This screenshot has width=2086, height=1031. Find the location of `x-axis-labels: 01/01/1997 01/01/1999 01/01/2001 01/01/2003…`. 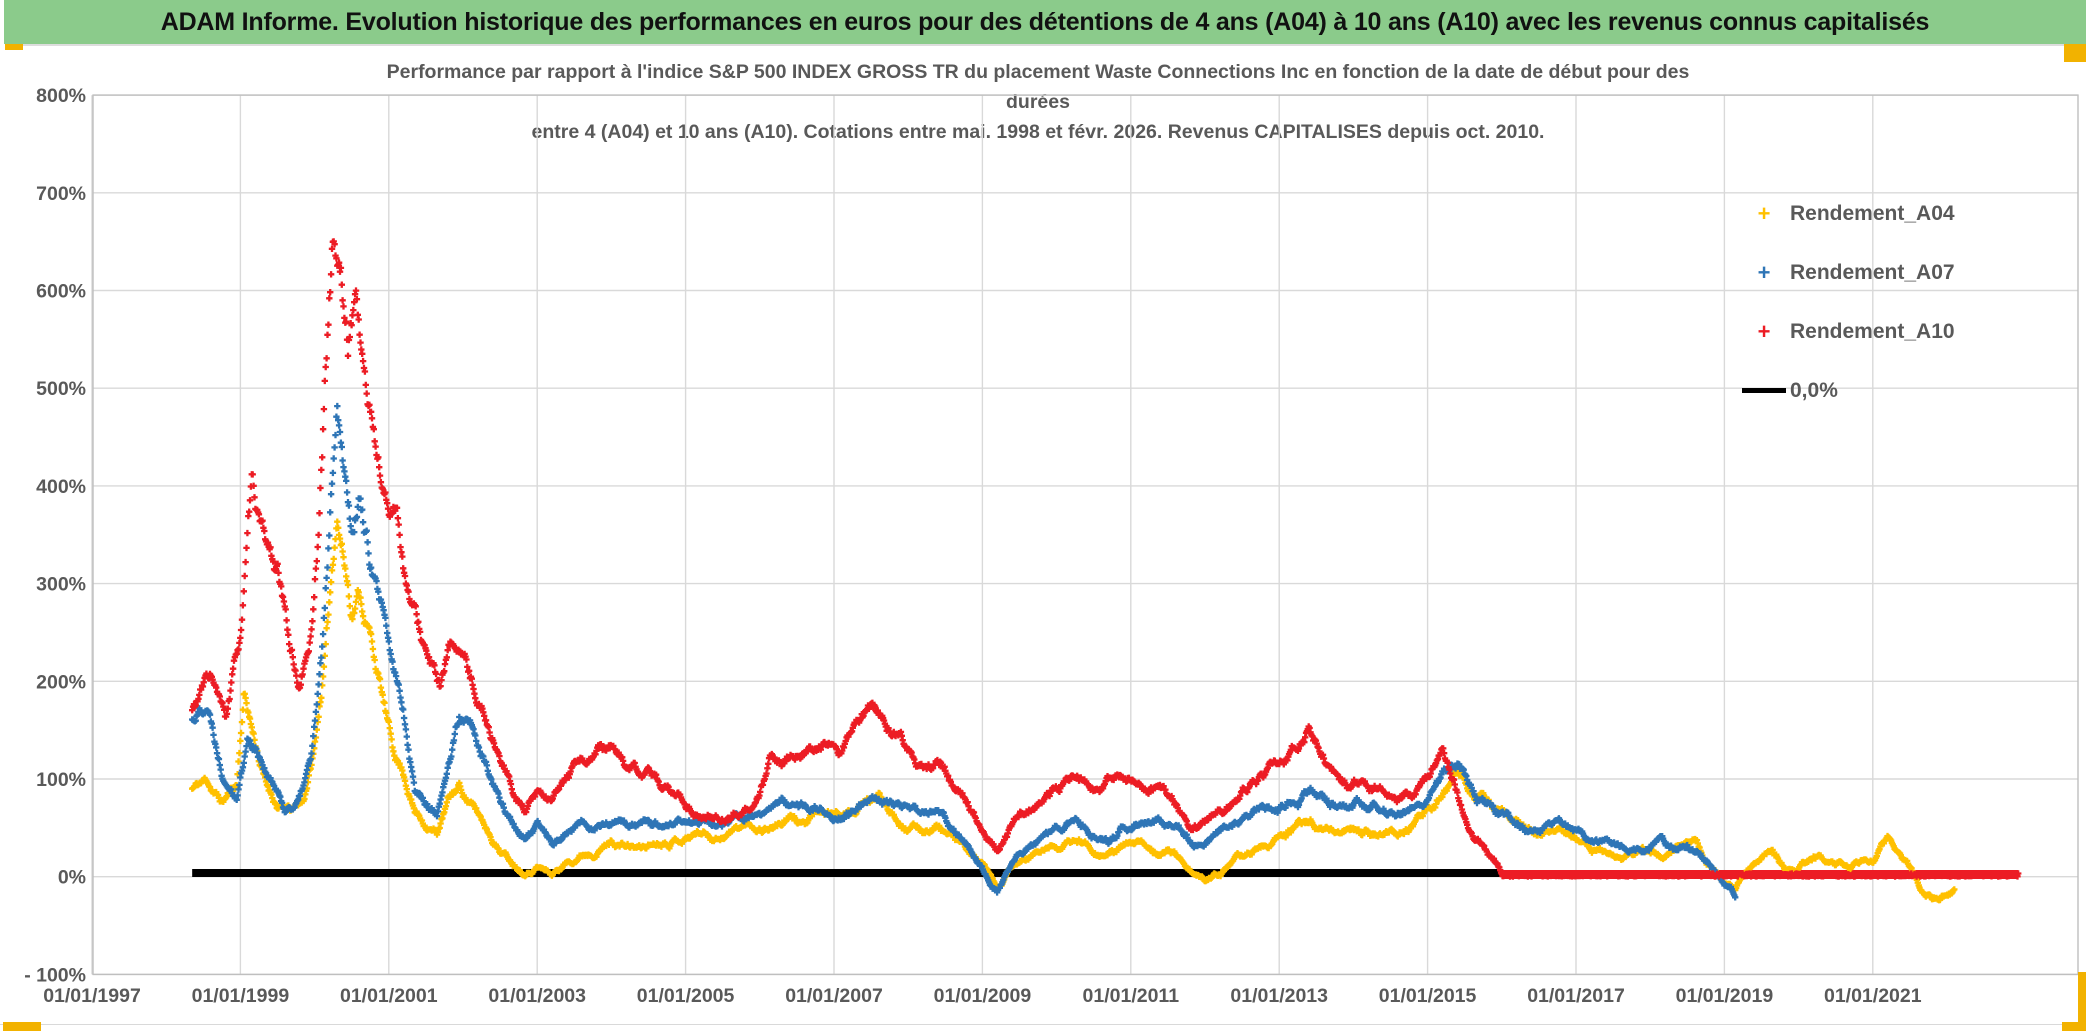

x-axis-labels: 01/01/1997 01/01/1999 01/01/2001 01/01/2003… is located at coordinates (982, 996).